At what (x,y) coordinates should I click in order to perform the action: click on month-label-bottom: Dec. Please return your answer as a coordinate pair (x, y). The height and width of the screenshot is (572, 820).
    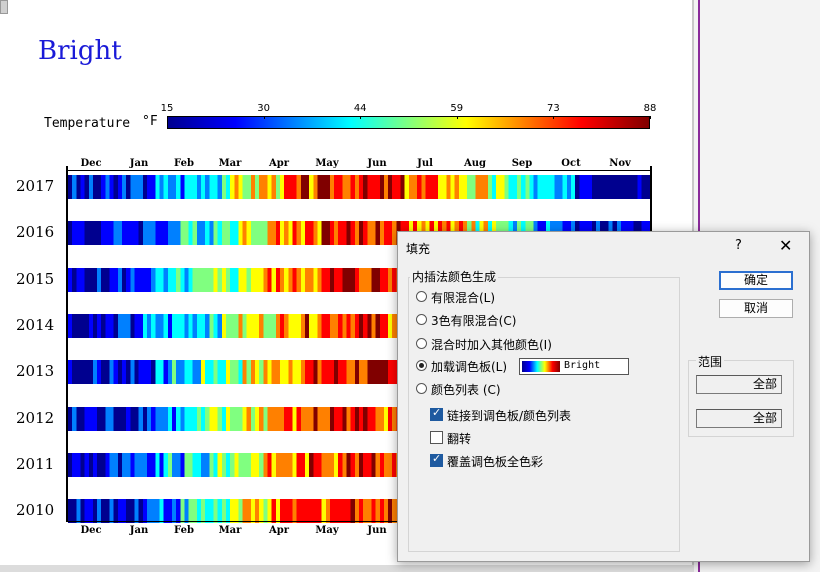
    Looking at the image, I should click on (91, 530).